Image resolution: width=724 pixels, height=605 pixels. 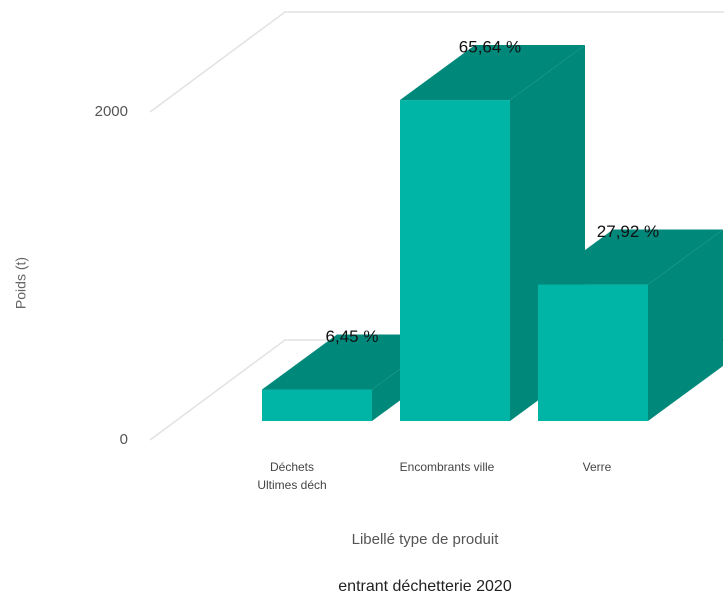 What do you see at coordinates (111, 111) in the screenshot?
I see `y-tick-label: 2000` at bounding box center [111, 111].